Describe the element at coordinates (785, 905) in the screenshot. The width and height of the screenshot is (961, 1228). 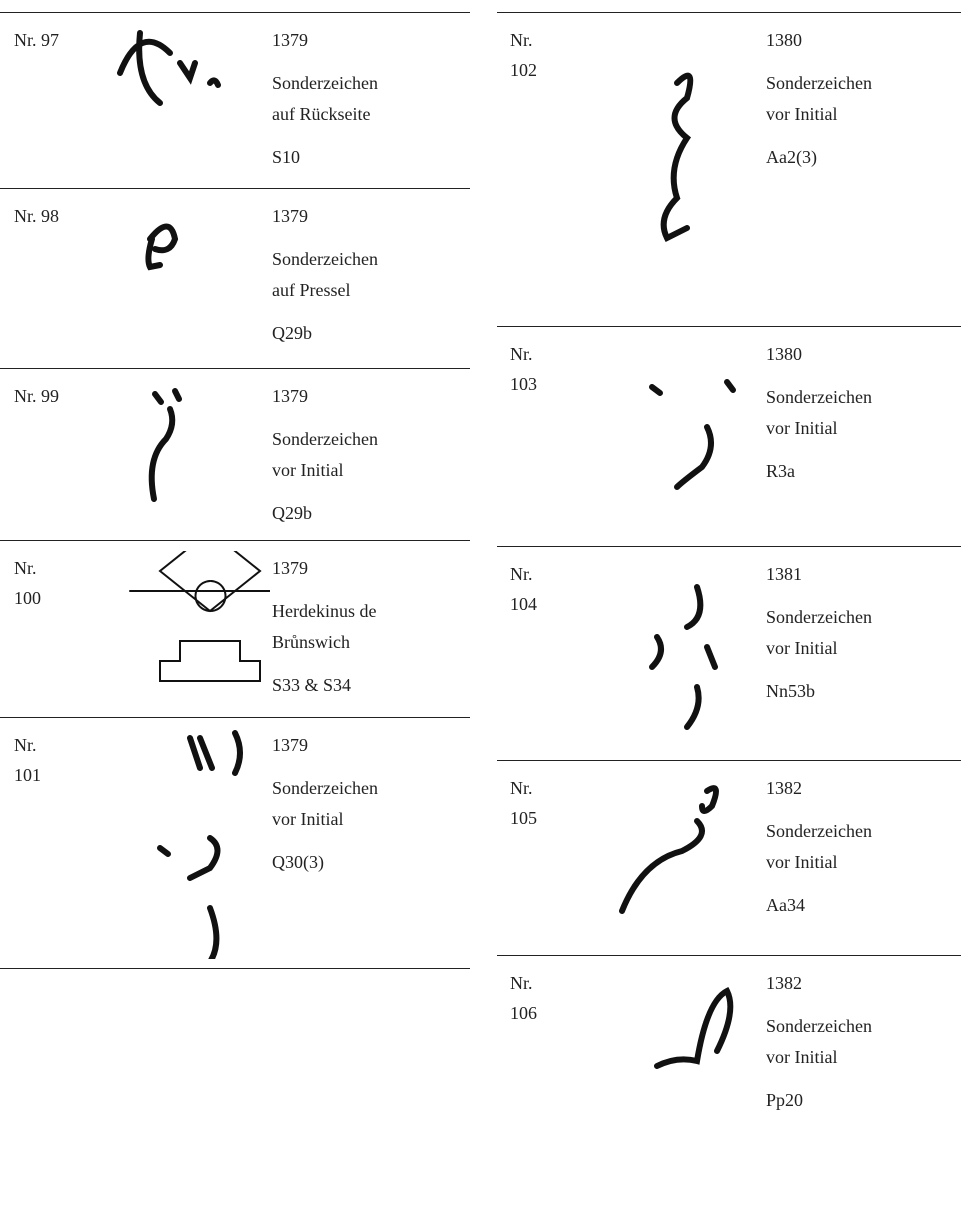
I see `entry-code: Aa34` at that location.